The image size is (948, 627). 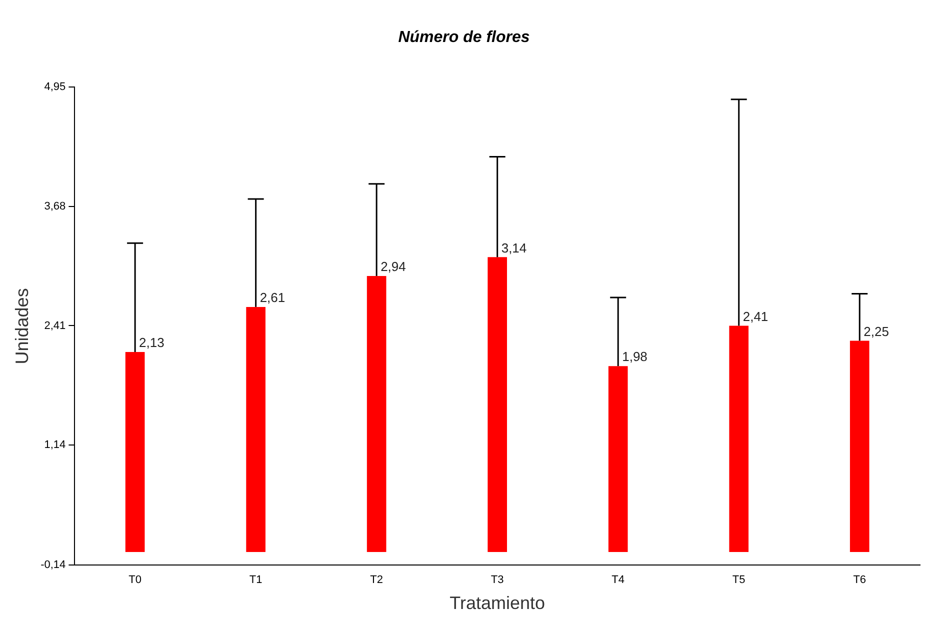 I want to click on x-tick-label: T5, so click(x=739, y=580).